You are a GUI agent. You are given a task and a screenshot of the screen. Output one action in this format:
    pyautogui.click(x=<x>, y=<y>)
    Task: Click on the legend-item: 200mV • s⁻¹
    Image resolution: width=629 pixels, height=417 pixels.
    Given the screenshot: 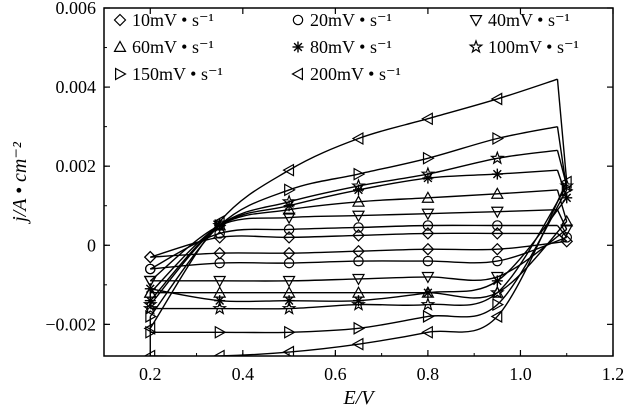 What is the action you would take?
    pyautogui.click(x=346, y=74)
    